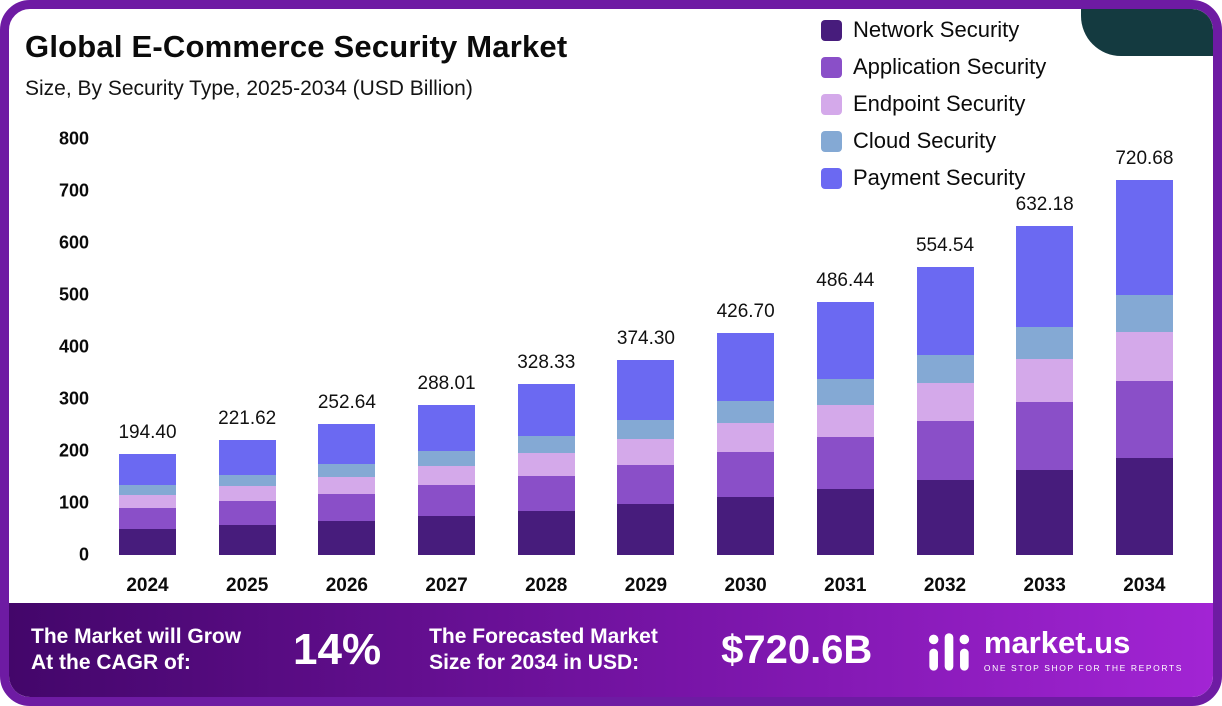  I want to click on bar-stack-2029, so click(646, 457).